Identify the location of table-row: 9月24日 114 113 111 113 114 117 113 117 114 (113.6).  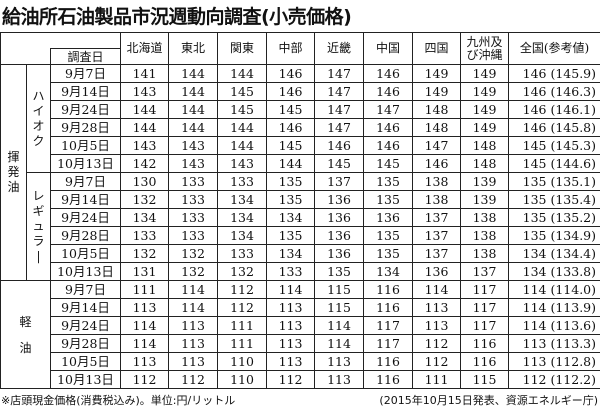
(300, 325).